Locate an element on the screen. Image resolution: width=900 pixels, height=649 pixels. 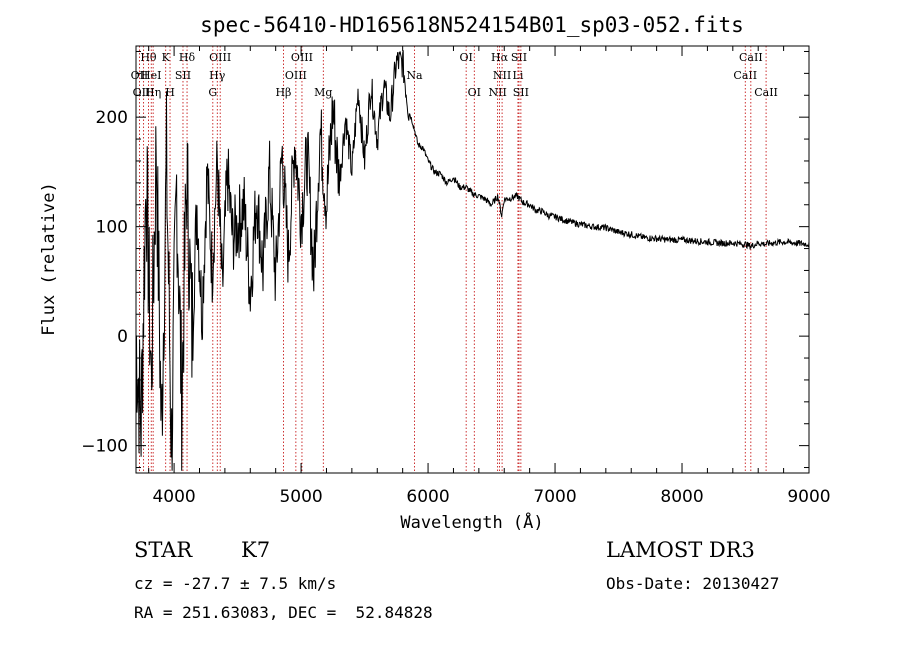
line-marker-label: Hη is located at coordinates (153, 92).